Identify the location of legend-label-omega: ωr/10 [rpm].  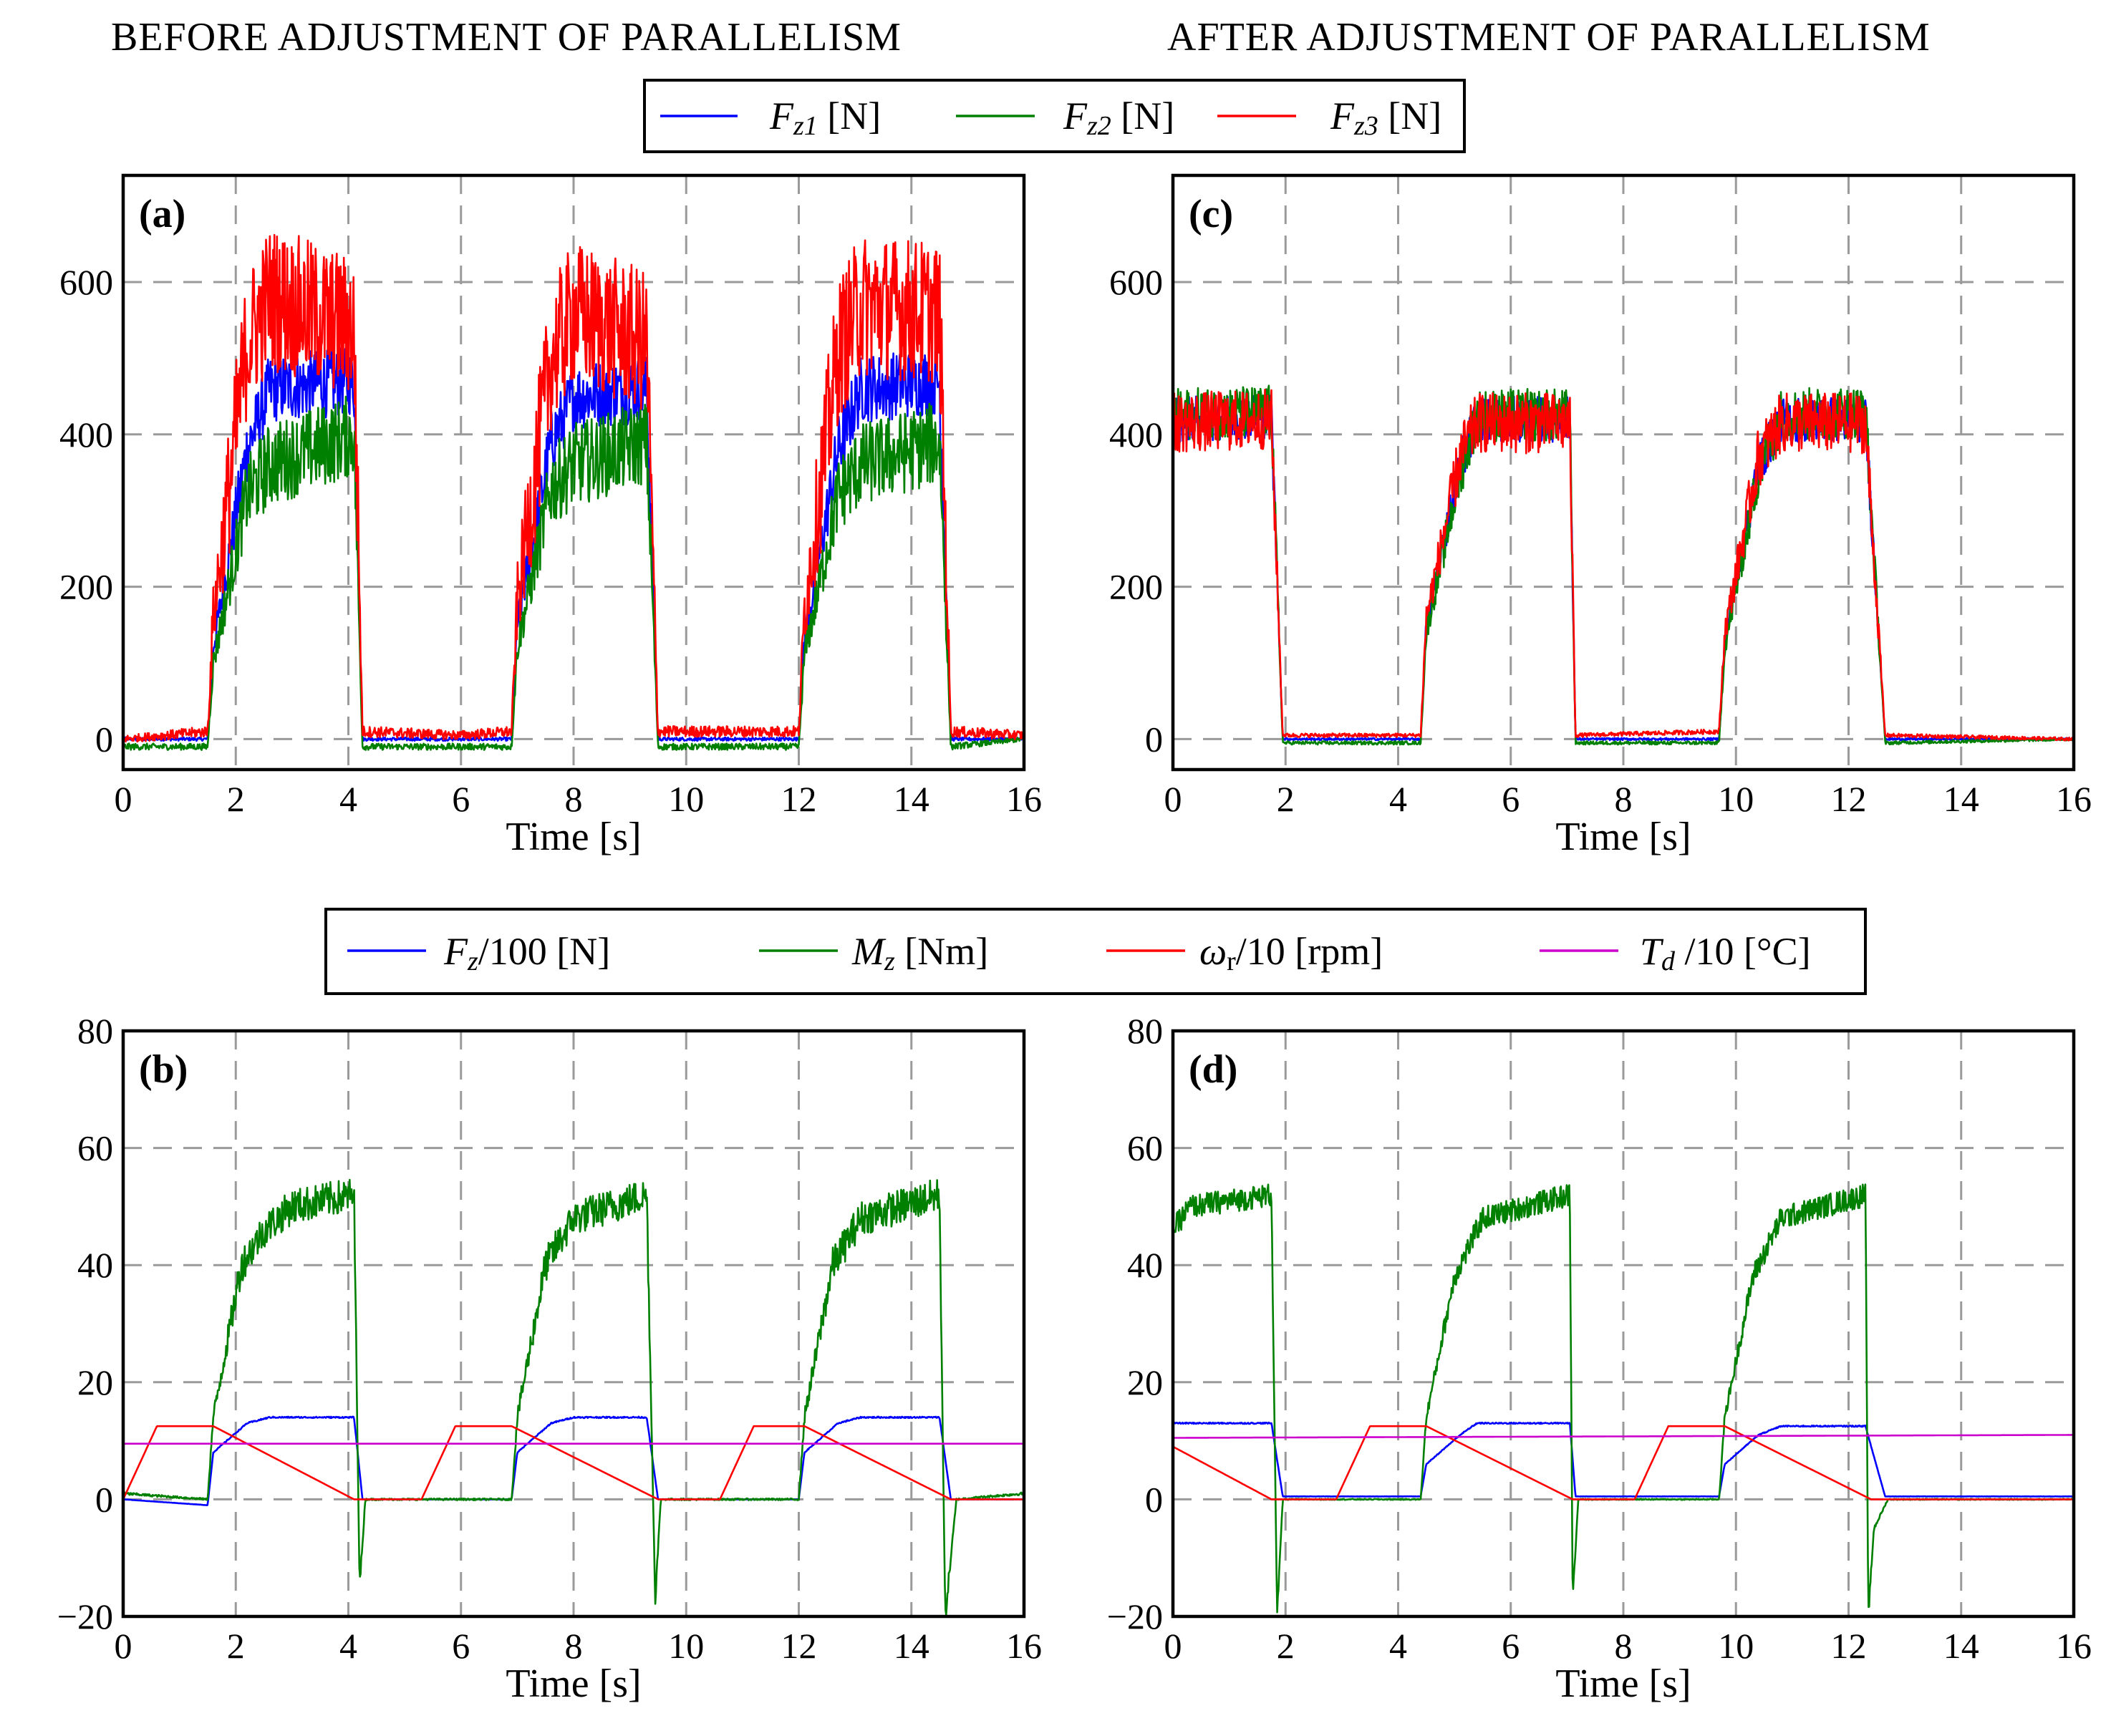
(1291, 953).